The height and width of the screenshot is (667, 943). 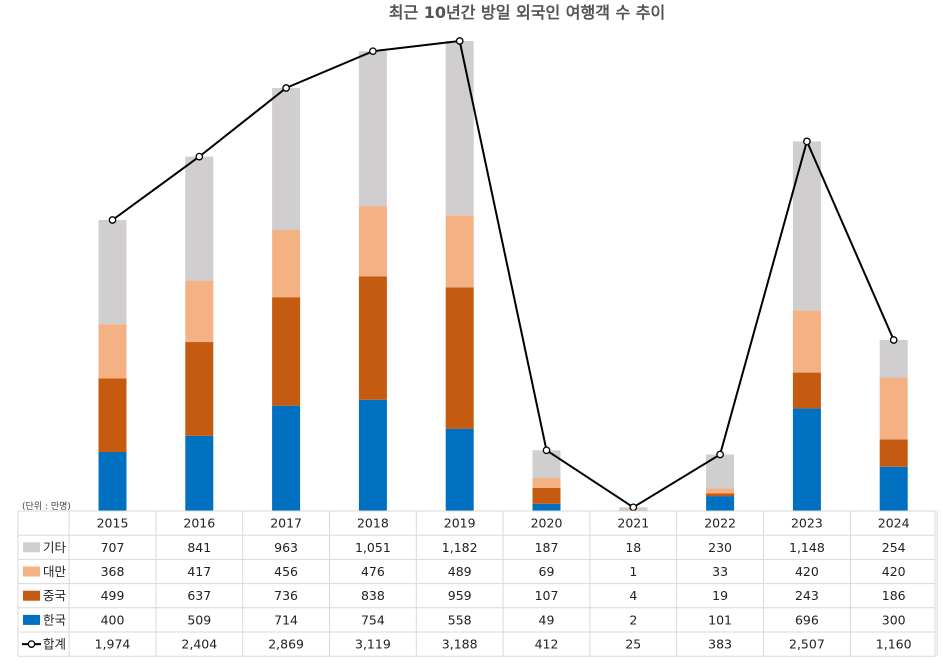 What do you see at coordinates (31, 595) in the screenshot?
I see `legend-key-중국` at bounding box center [31, 595].